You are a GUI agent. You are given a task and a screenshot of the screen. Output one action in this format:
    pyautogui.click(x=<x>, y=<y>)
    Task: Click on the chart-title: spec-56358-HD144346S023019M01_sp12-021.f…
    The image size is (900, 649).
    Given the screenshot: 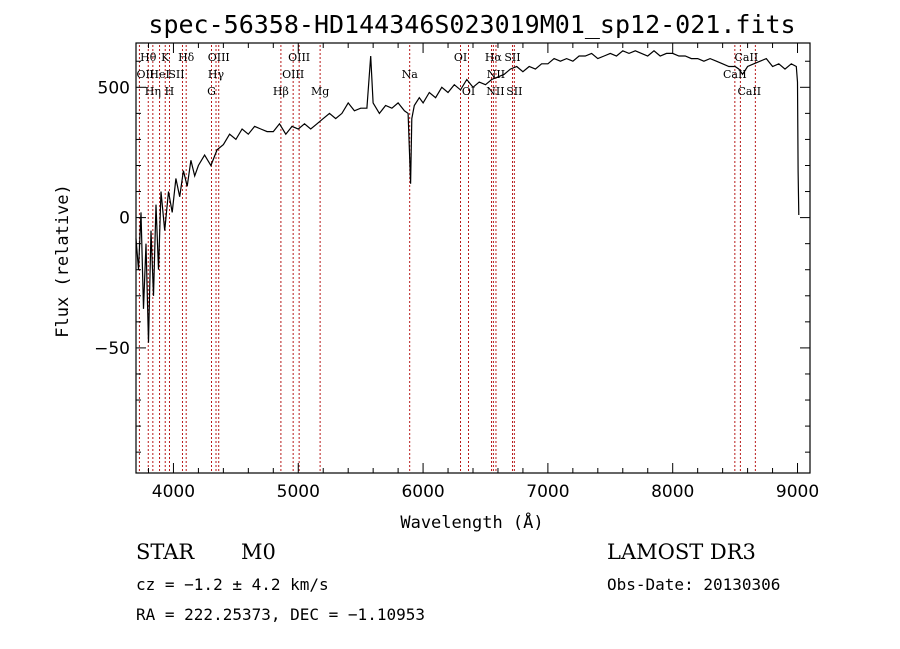 What is the action you would take?
    pyautogui.click(x=471, y=24)
    